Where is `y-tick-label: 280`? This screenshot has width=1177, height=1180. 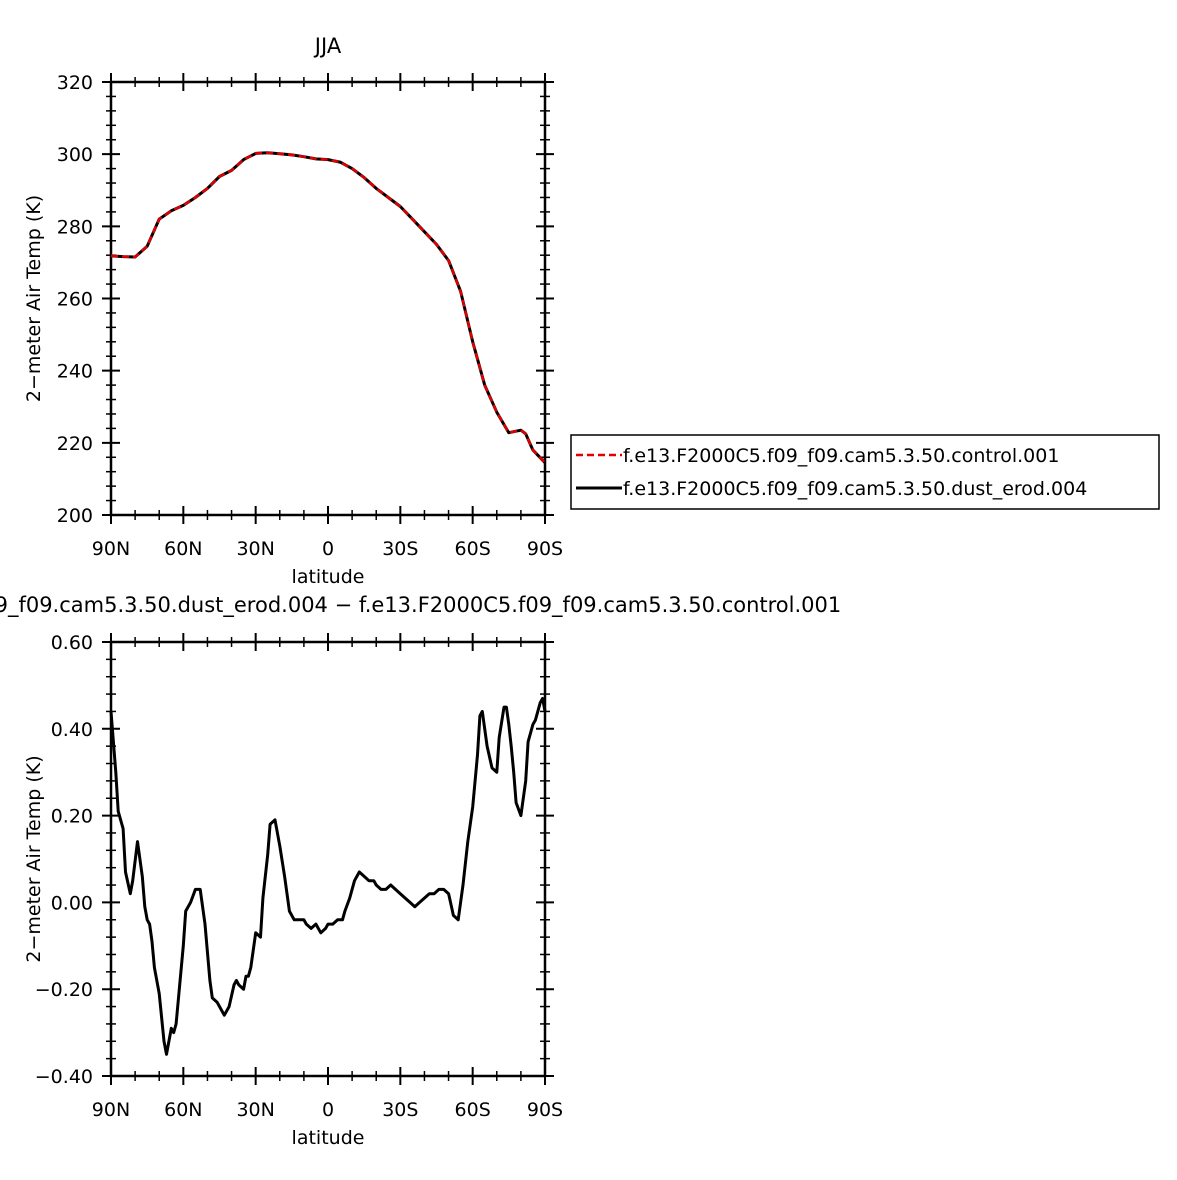
y-tick-label: 280 is located at coordinates (75, 227).